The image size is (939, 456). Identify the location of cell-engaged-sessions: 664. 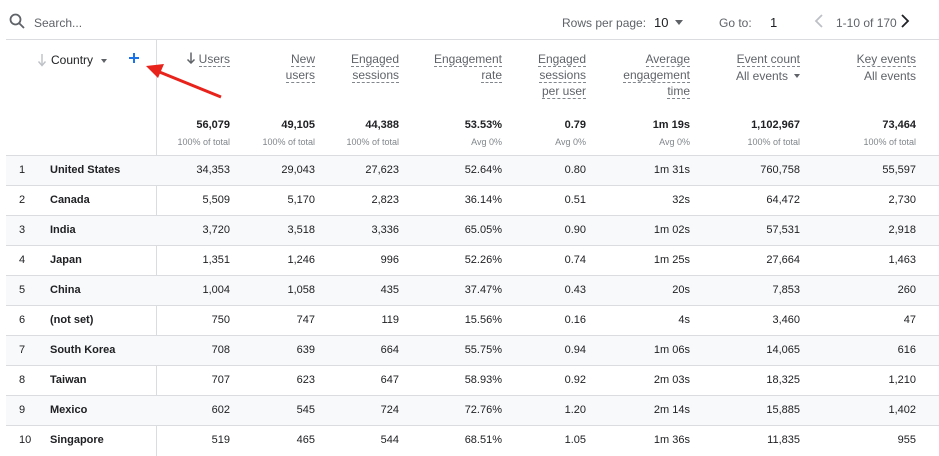
(389, 350).